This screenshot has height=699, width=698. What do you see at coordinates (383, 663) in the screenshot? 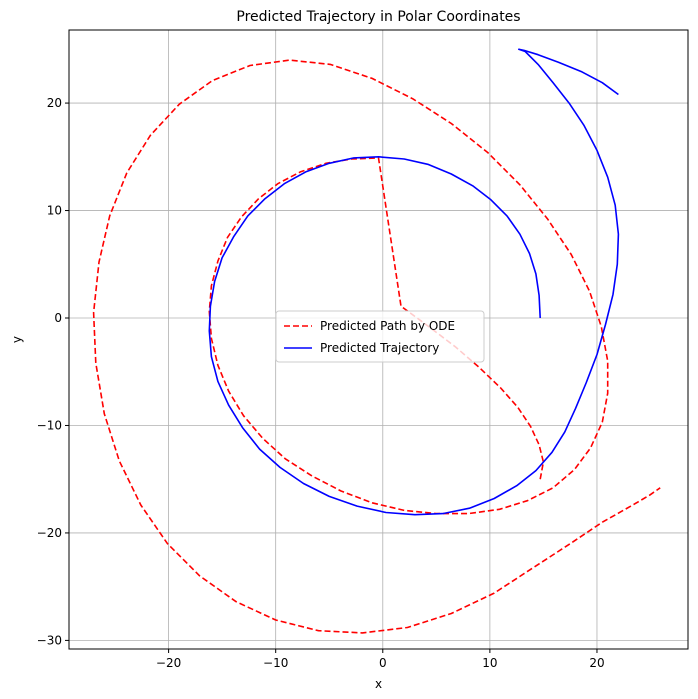
I see `x-tick-label: 0` at bounding box center [383, 663].